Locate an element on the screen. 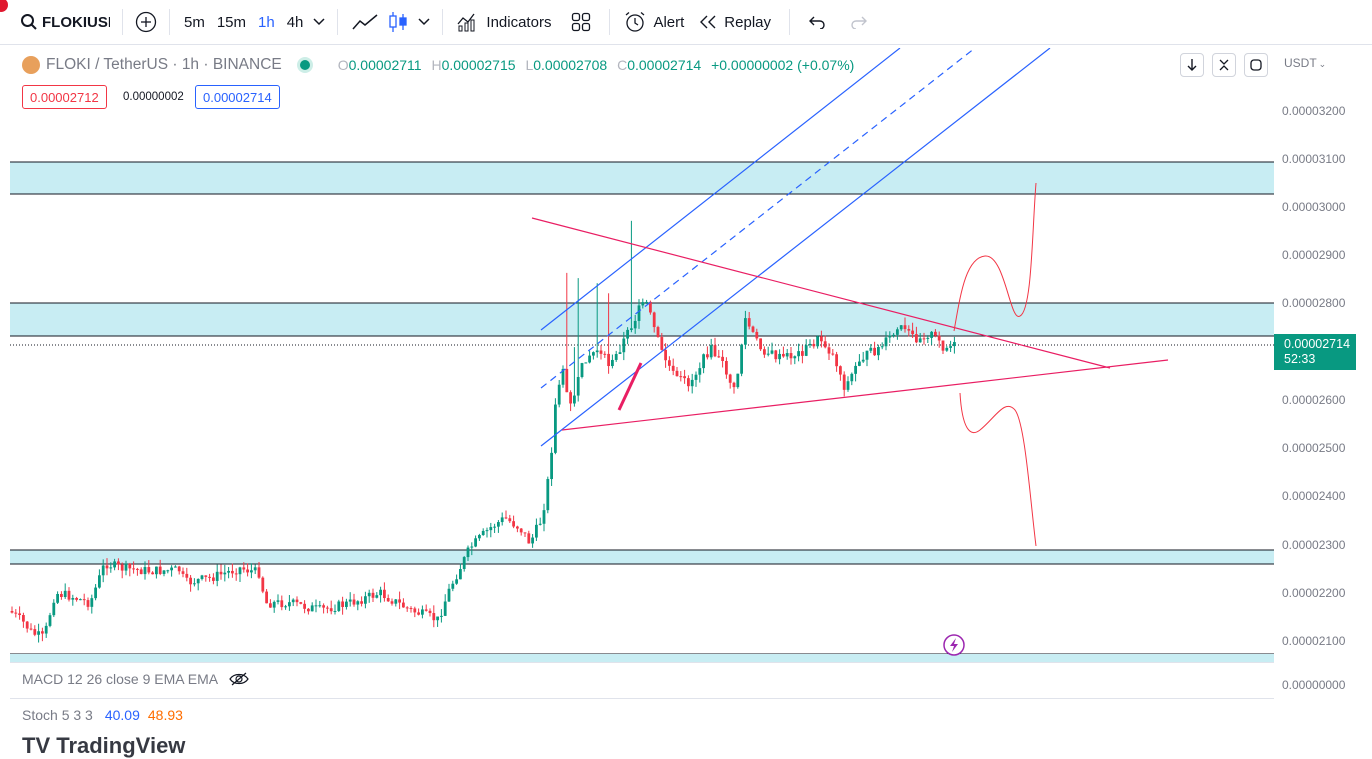 The image size is (1372, 759). macd-legend: MACD 12 26 close 9 EMA EMA is located at coordinates (136, 679).